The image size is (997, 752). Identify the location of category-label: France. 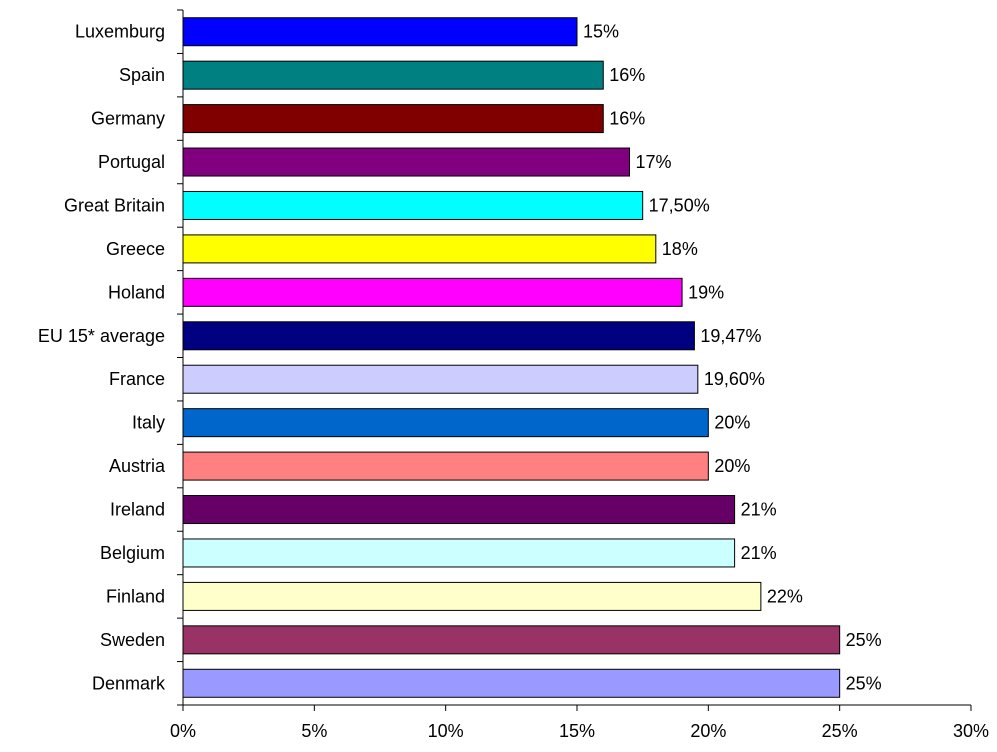
(137, 379).